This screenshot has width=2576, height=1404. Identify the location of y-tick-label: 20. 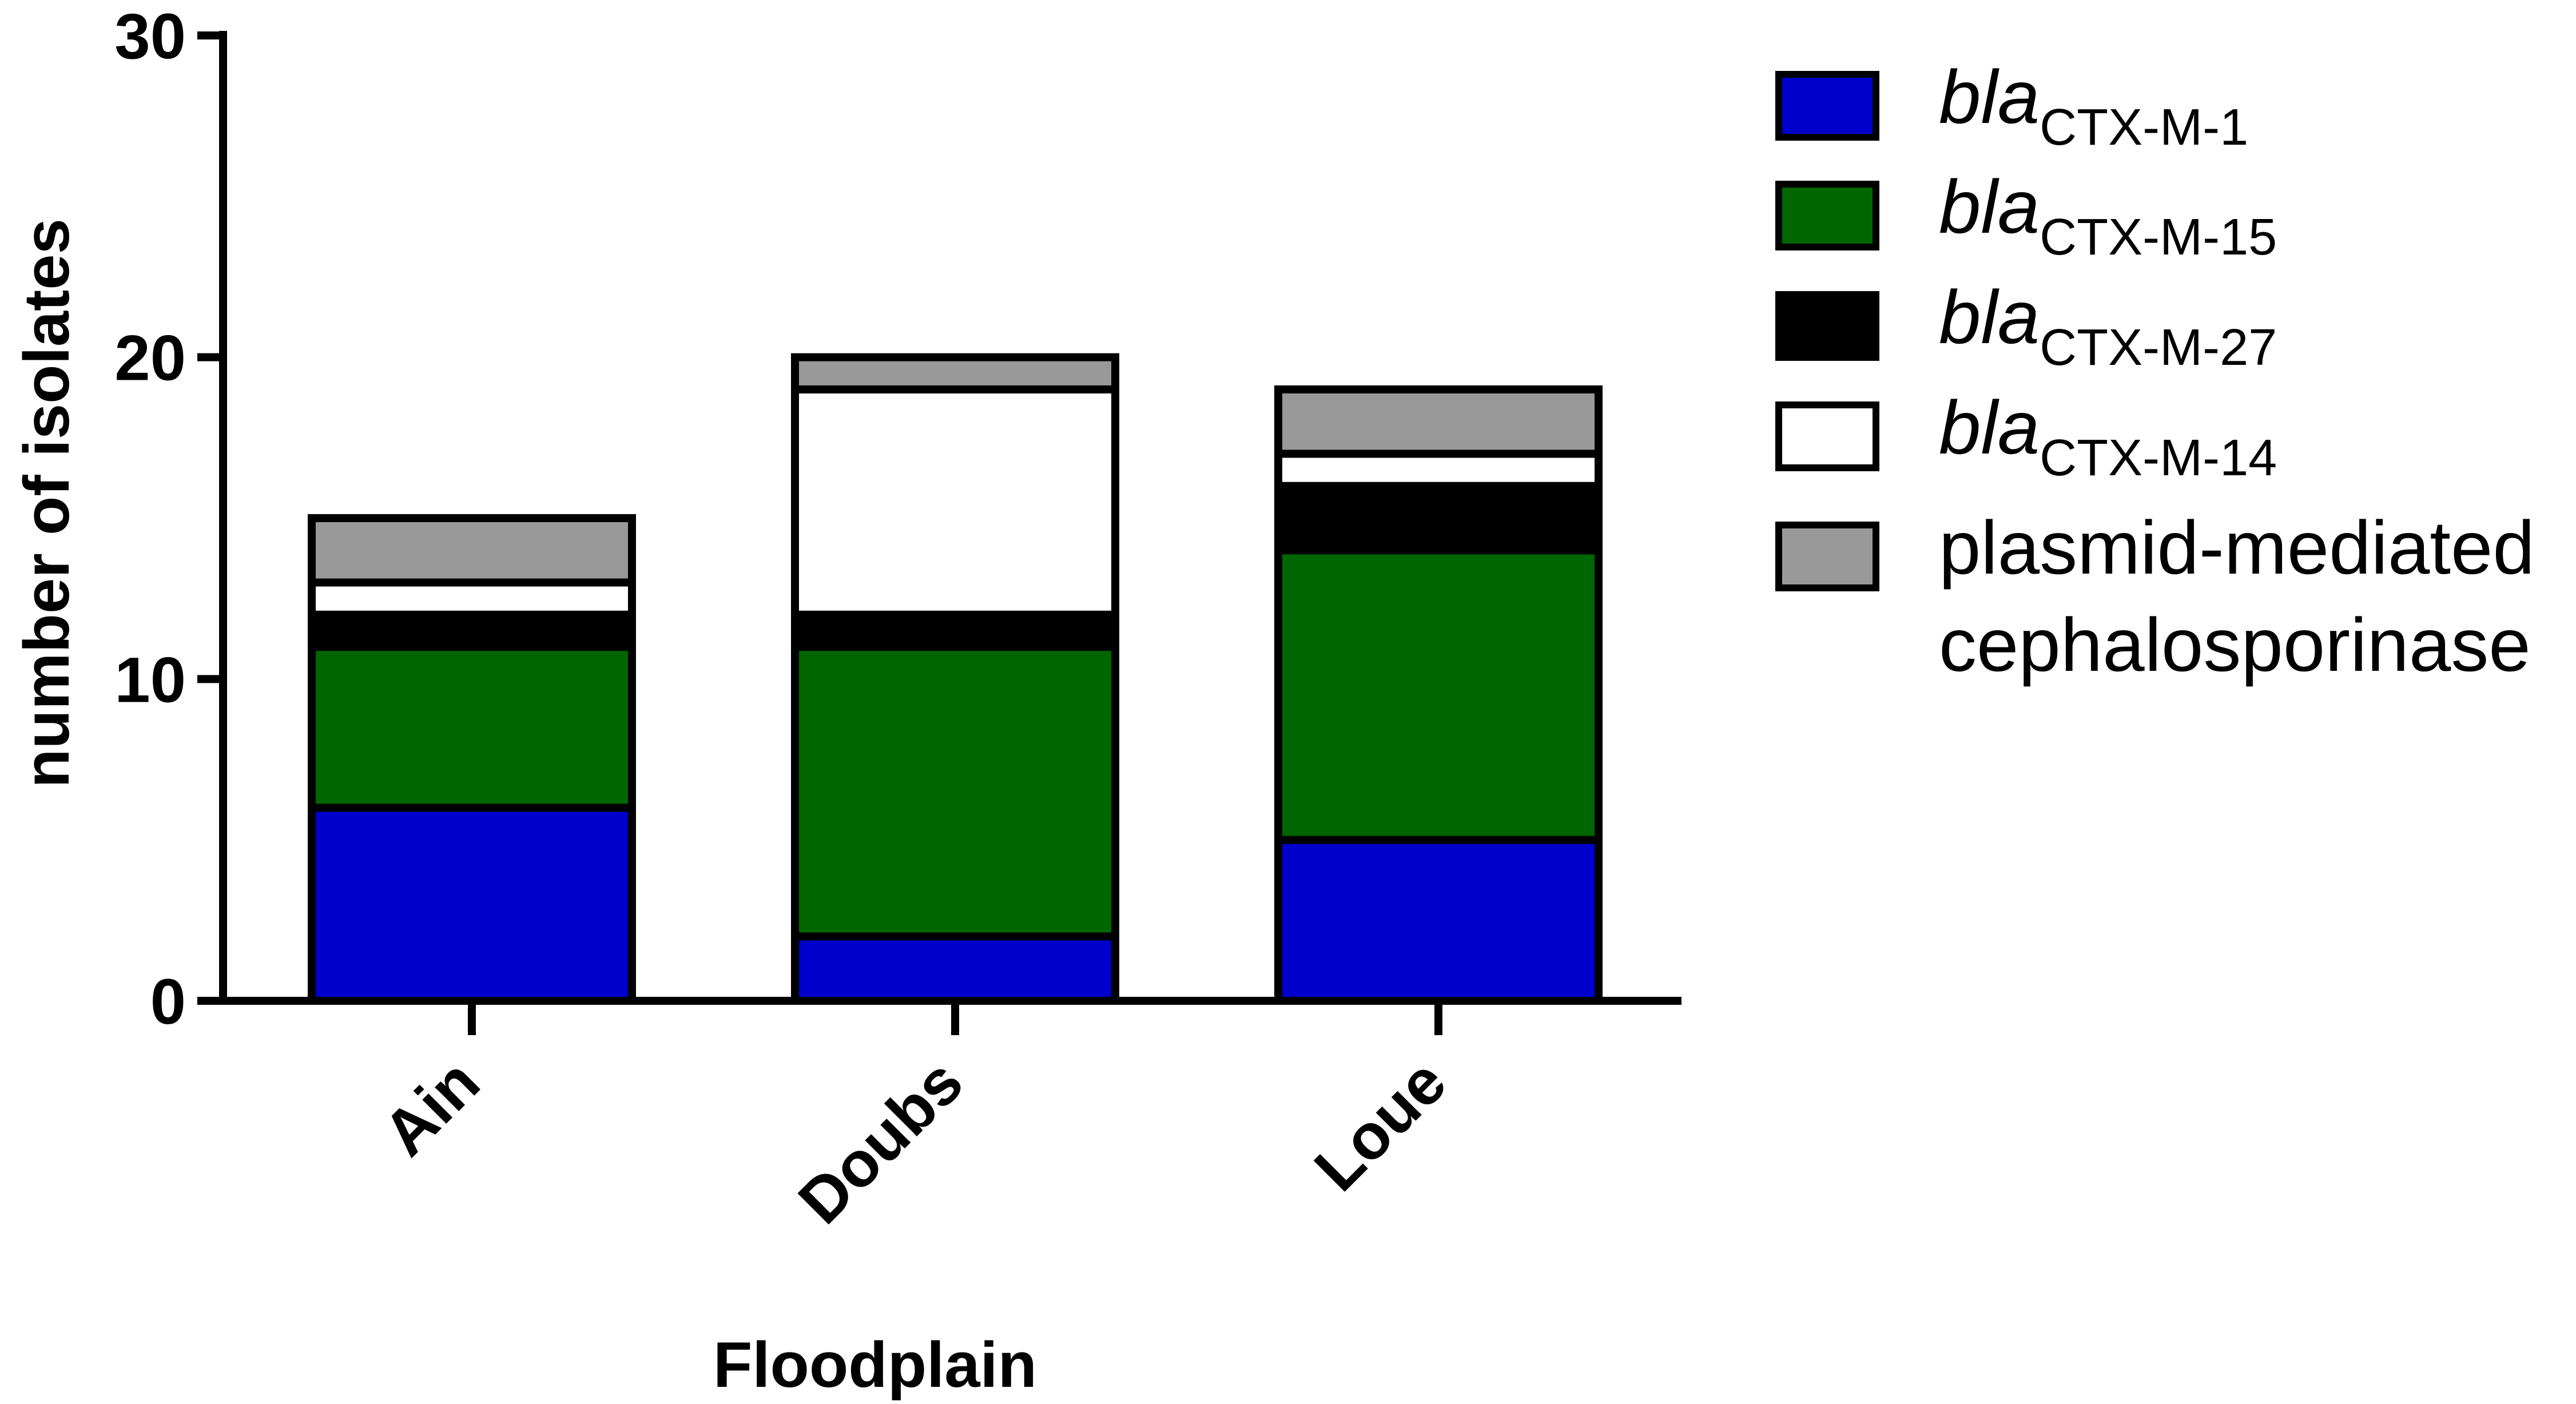
(150, 358).